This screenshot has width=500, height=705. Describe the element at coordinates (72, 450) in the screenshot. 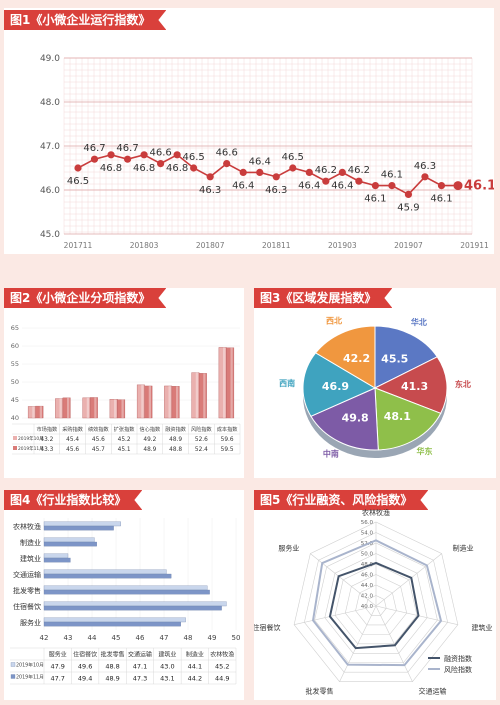

I see `table-value: 45.6` at that location.